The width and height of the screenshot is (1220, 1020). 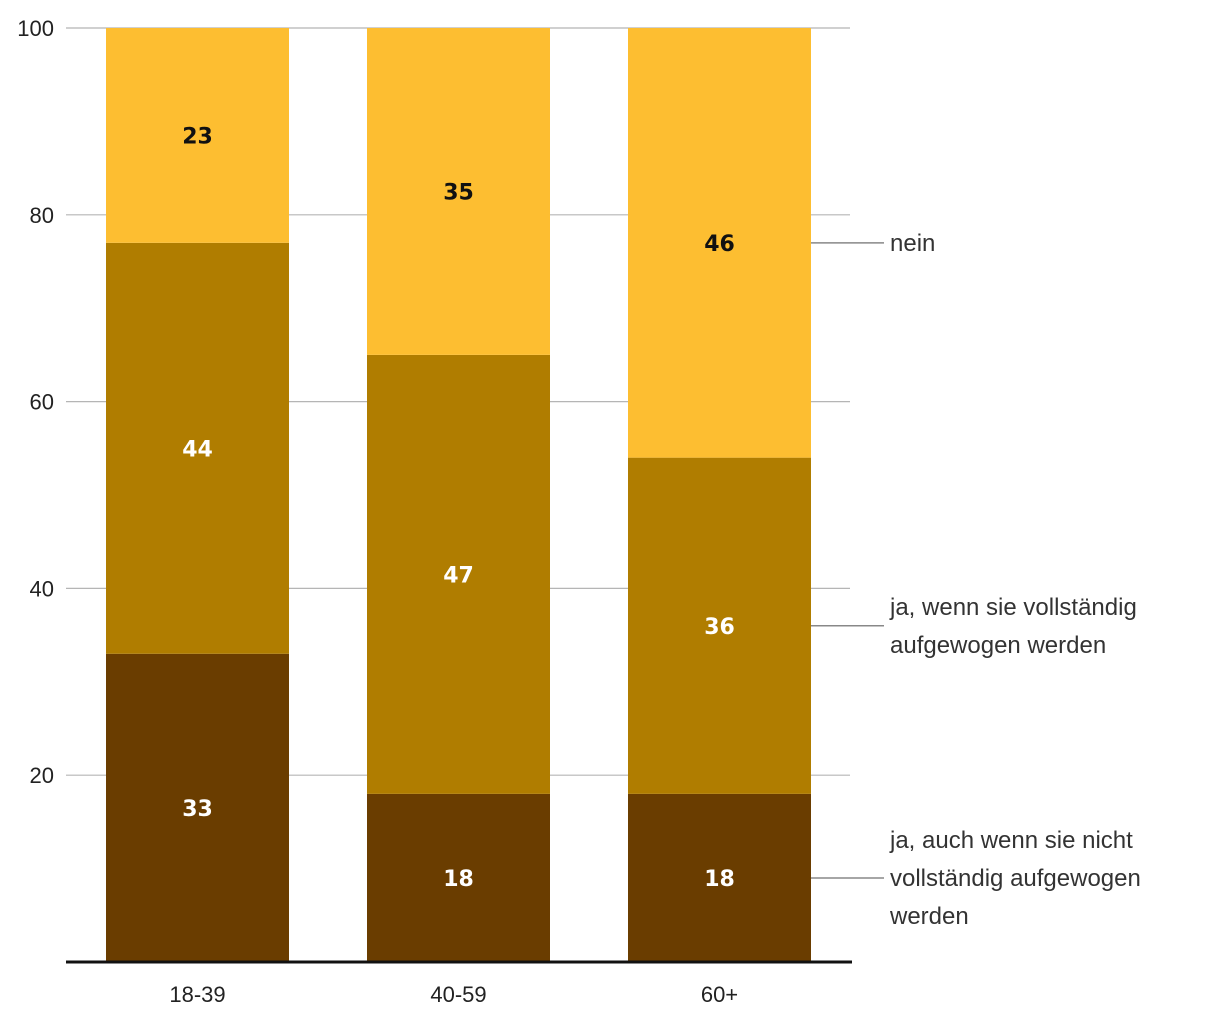 I want to click on legend-label: ja, wenn sie vollständig, so click(x=1013, y=607).